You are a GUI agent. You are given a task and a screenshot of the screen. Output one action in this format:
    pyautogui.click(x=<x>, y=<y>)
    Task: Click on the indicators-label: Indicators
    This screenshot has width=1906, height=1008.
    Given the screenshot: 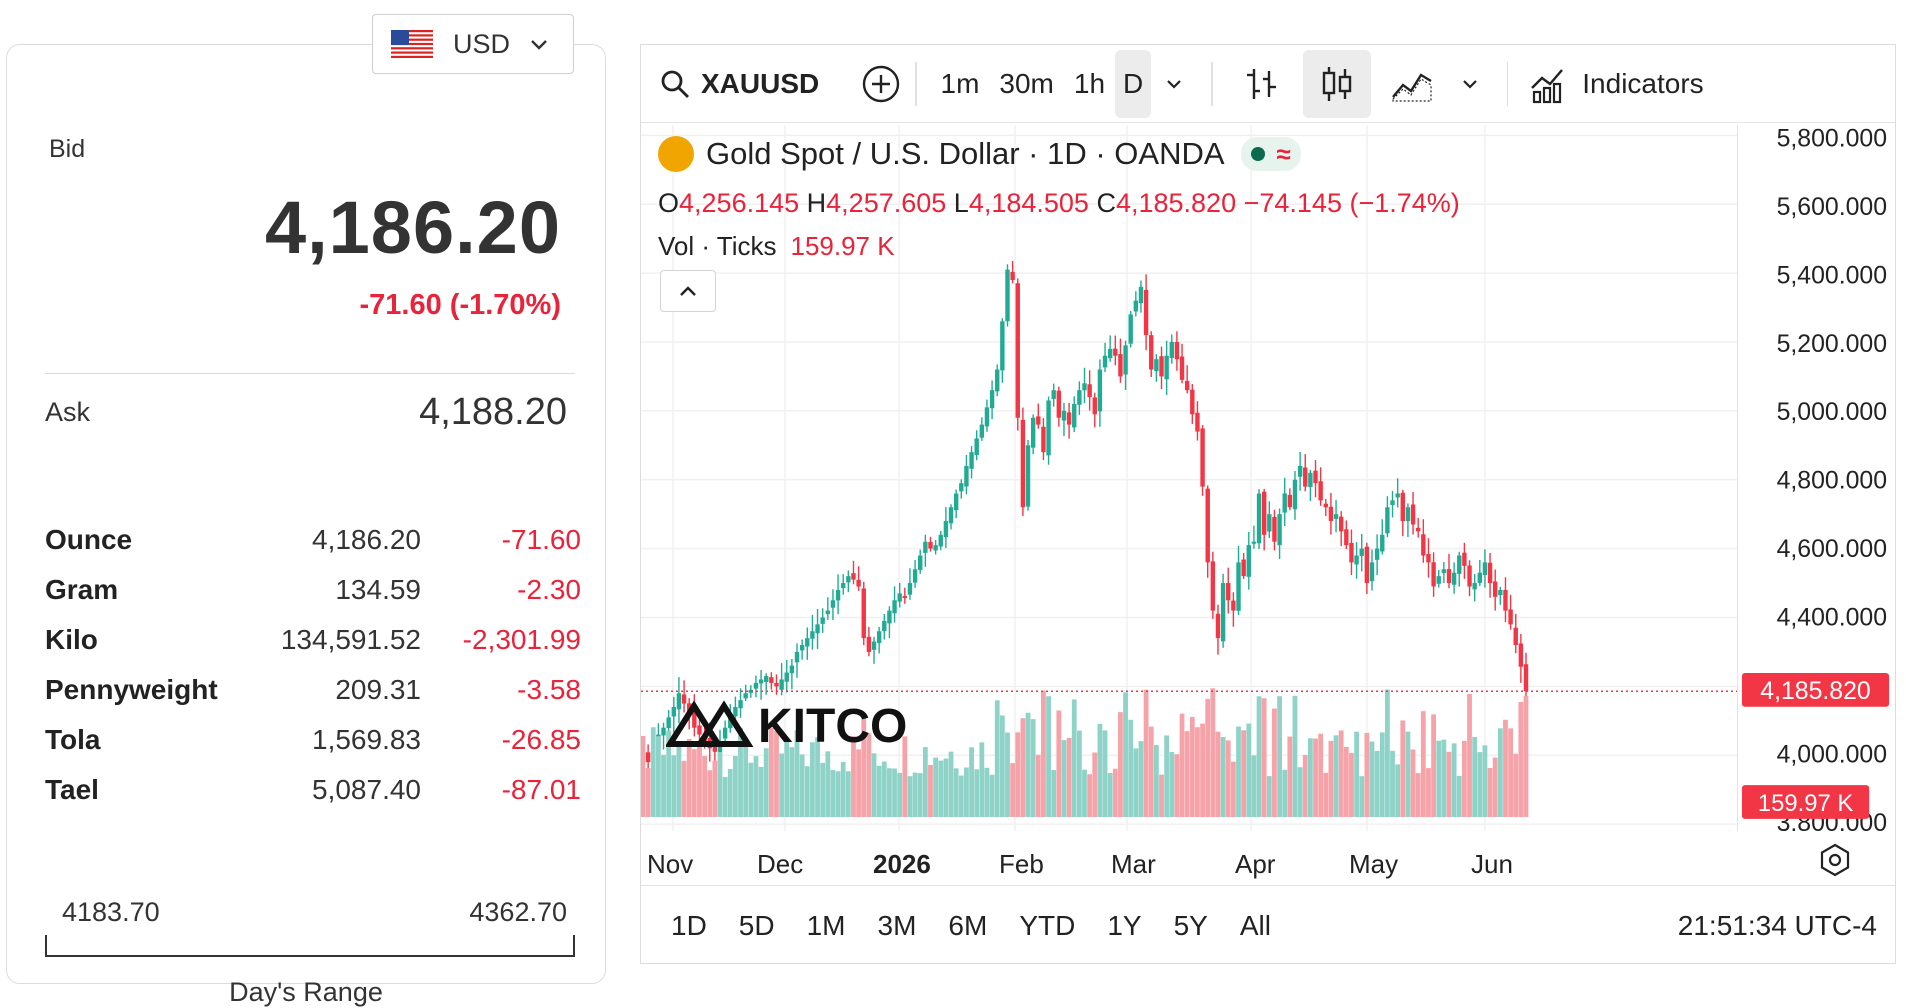 What is the action you would take?
    pyautogui.click(x=1643, y=83)
    